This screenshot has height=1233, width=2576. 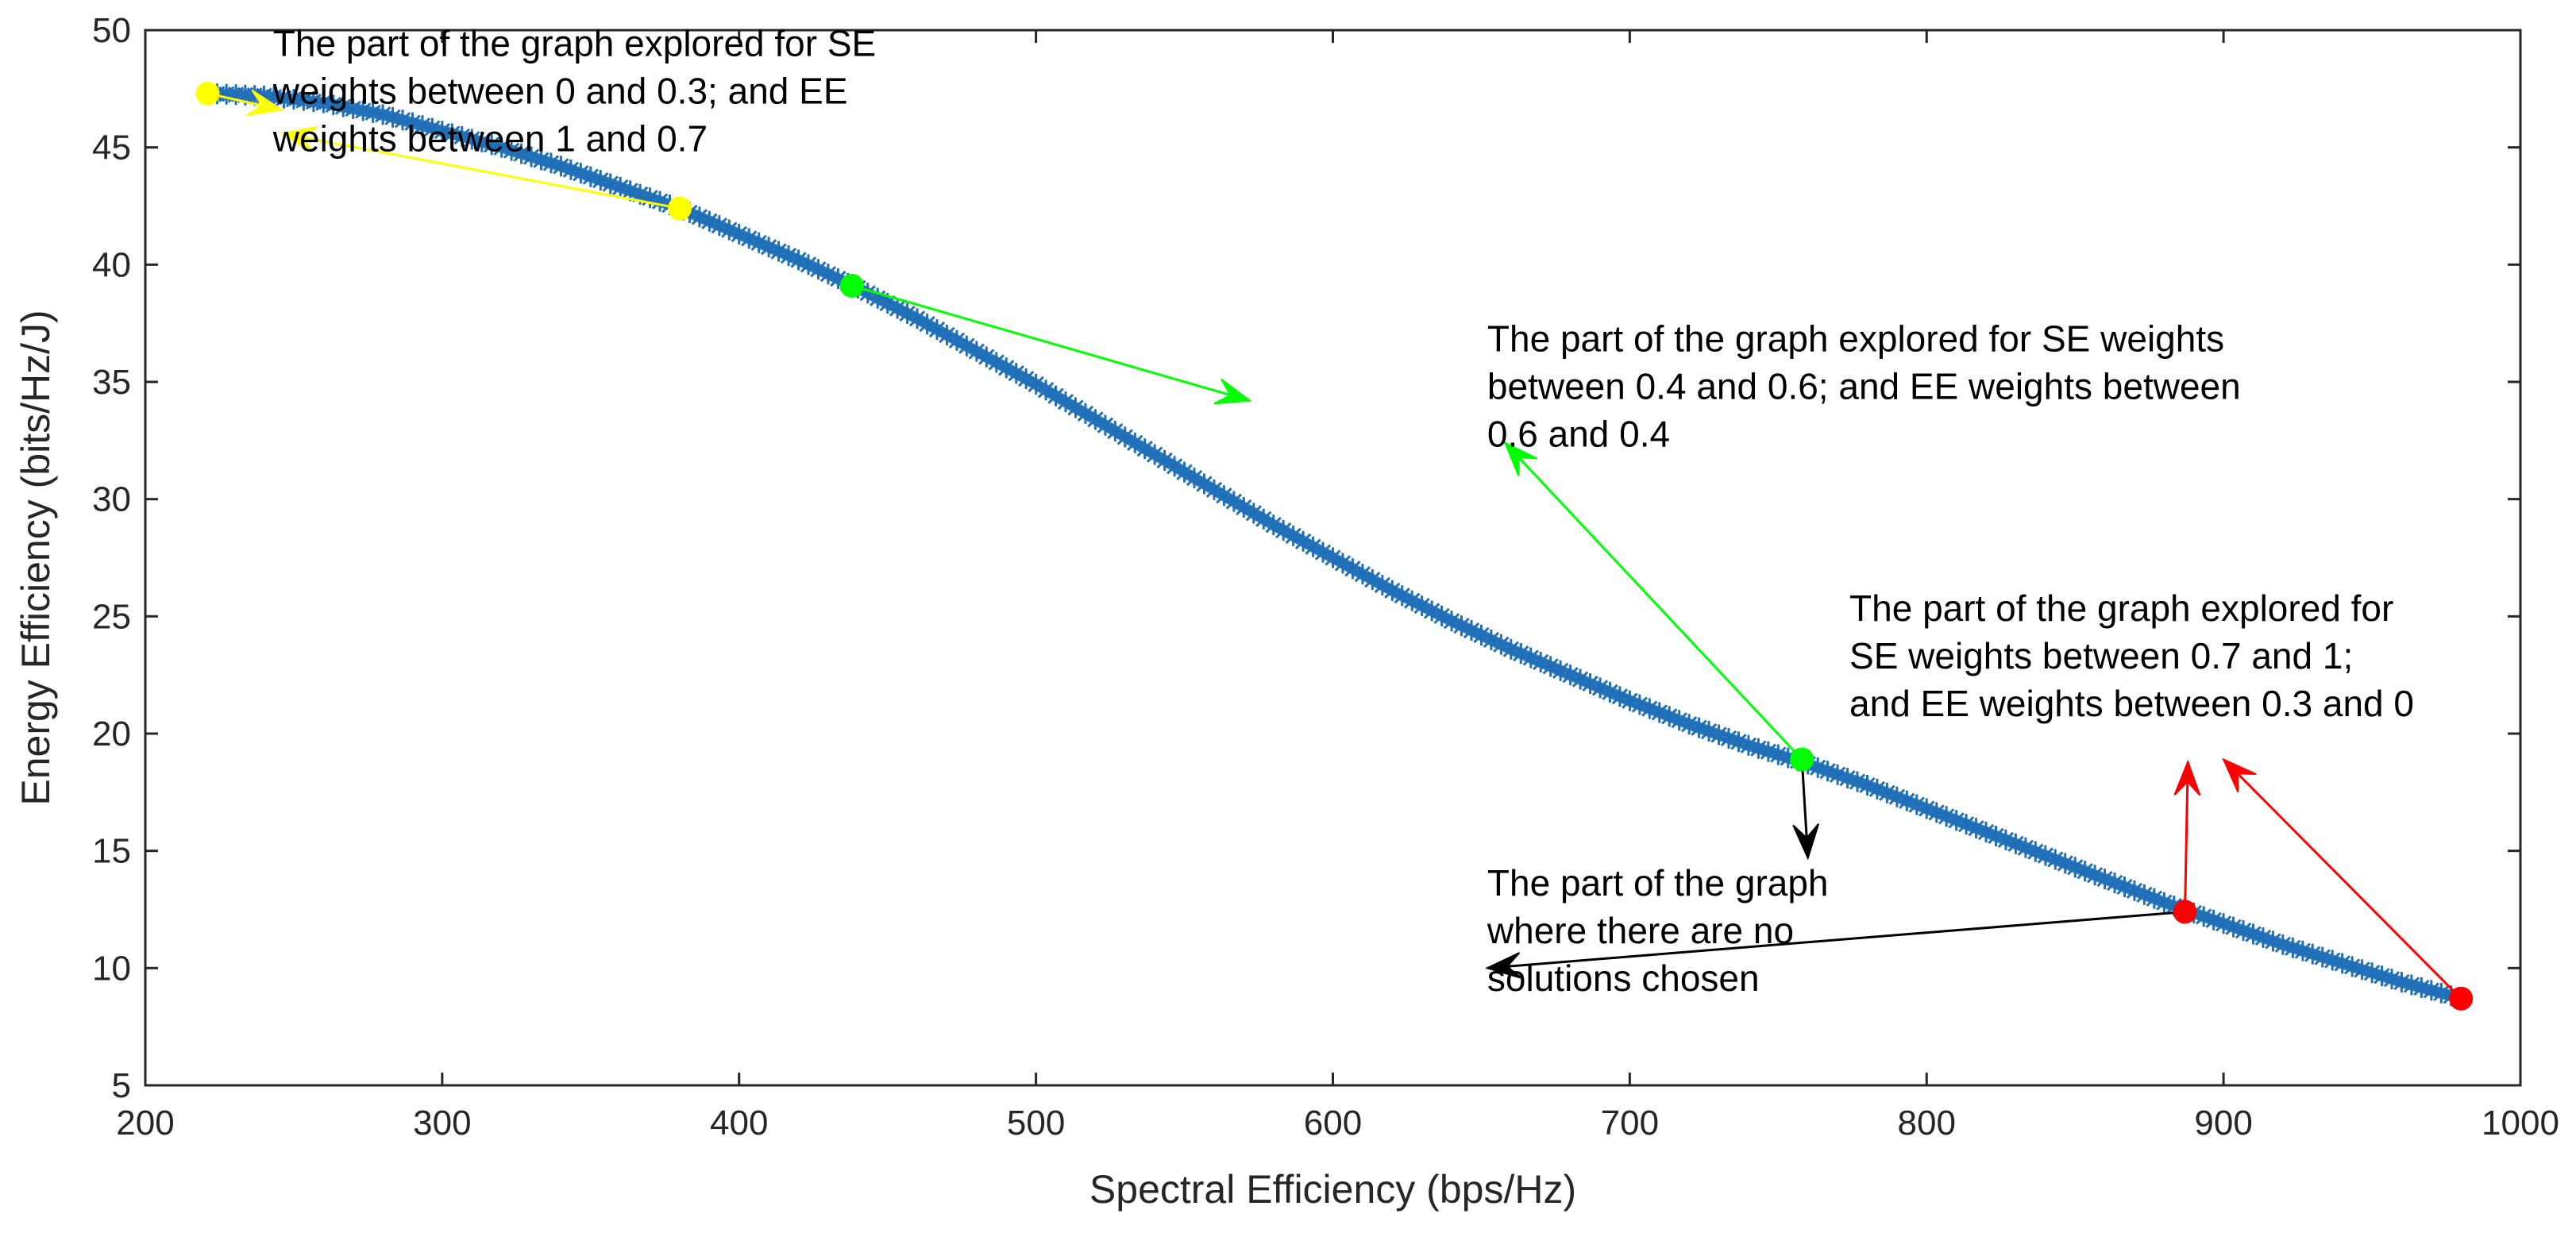 What do you see at coordinates (1332, 1189) in the screenshot?
I see `x-axis-label: Spectral Efficiency (bps/Hz)` at bounding box center [1332, 1189].